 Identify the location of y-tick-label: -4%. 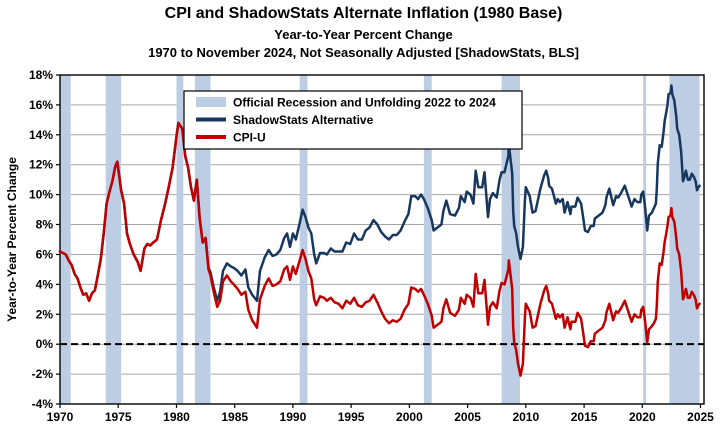
(43, 404).